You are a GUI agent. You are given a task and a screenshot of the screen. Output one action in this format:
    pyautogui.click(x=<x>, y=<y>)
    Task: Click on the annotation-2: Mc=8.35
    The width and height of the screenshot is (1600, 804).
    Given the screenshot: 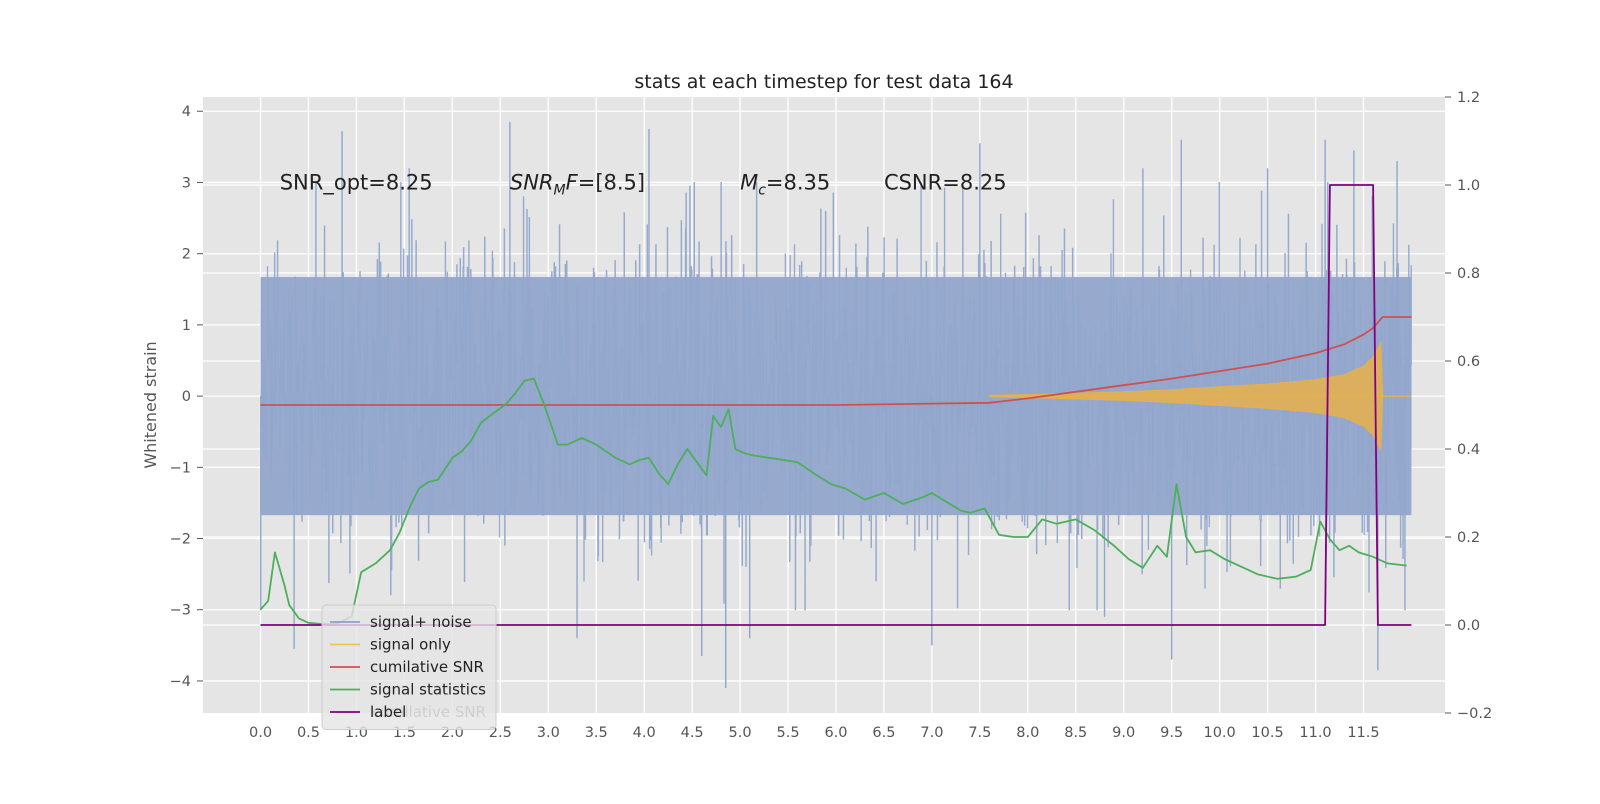 What is the action you would take?
    pyautogui.click(x=785, y=184)
    